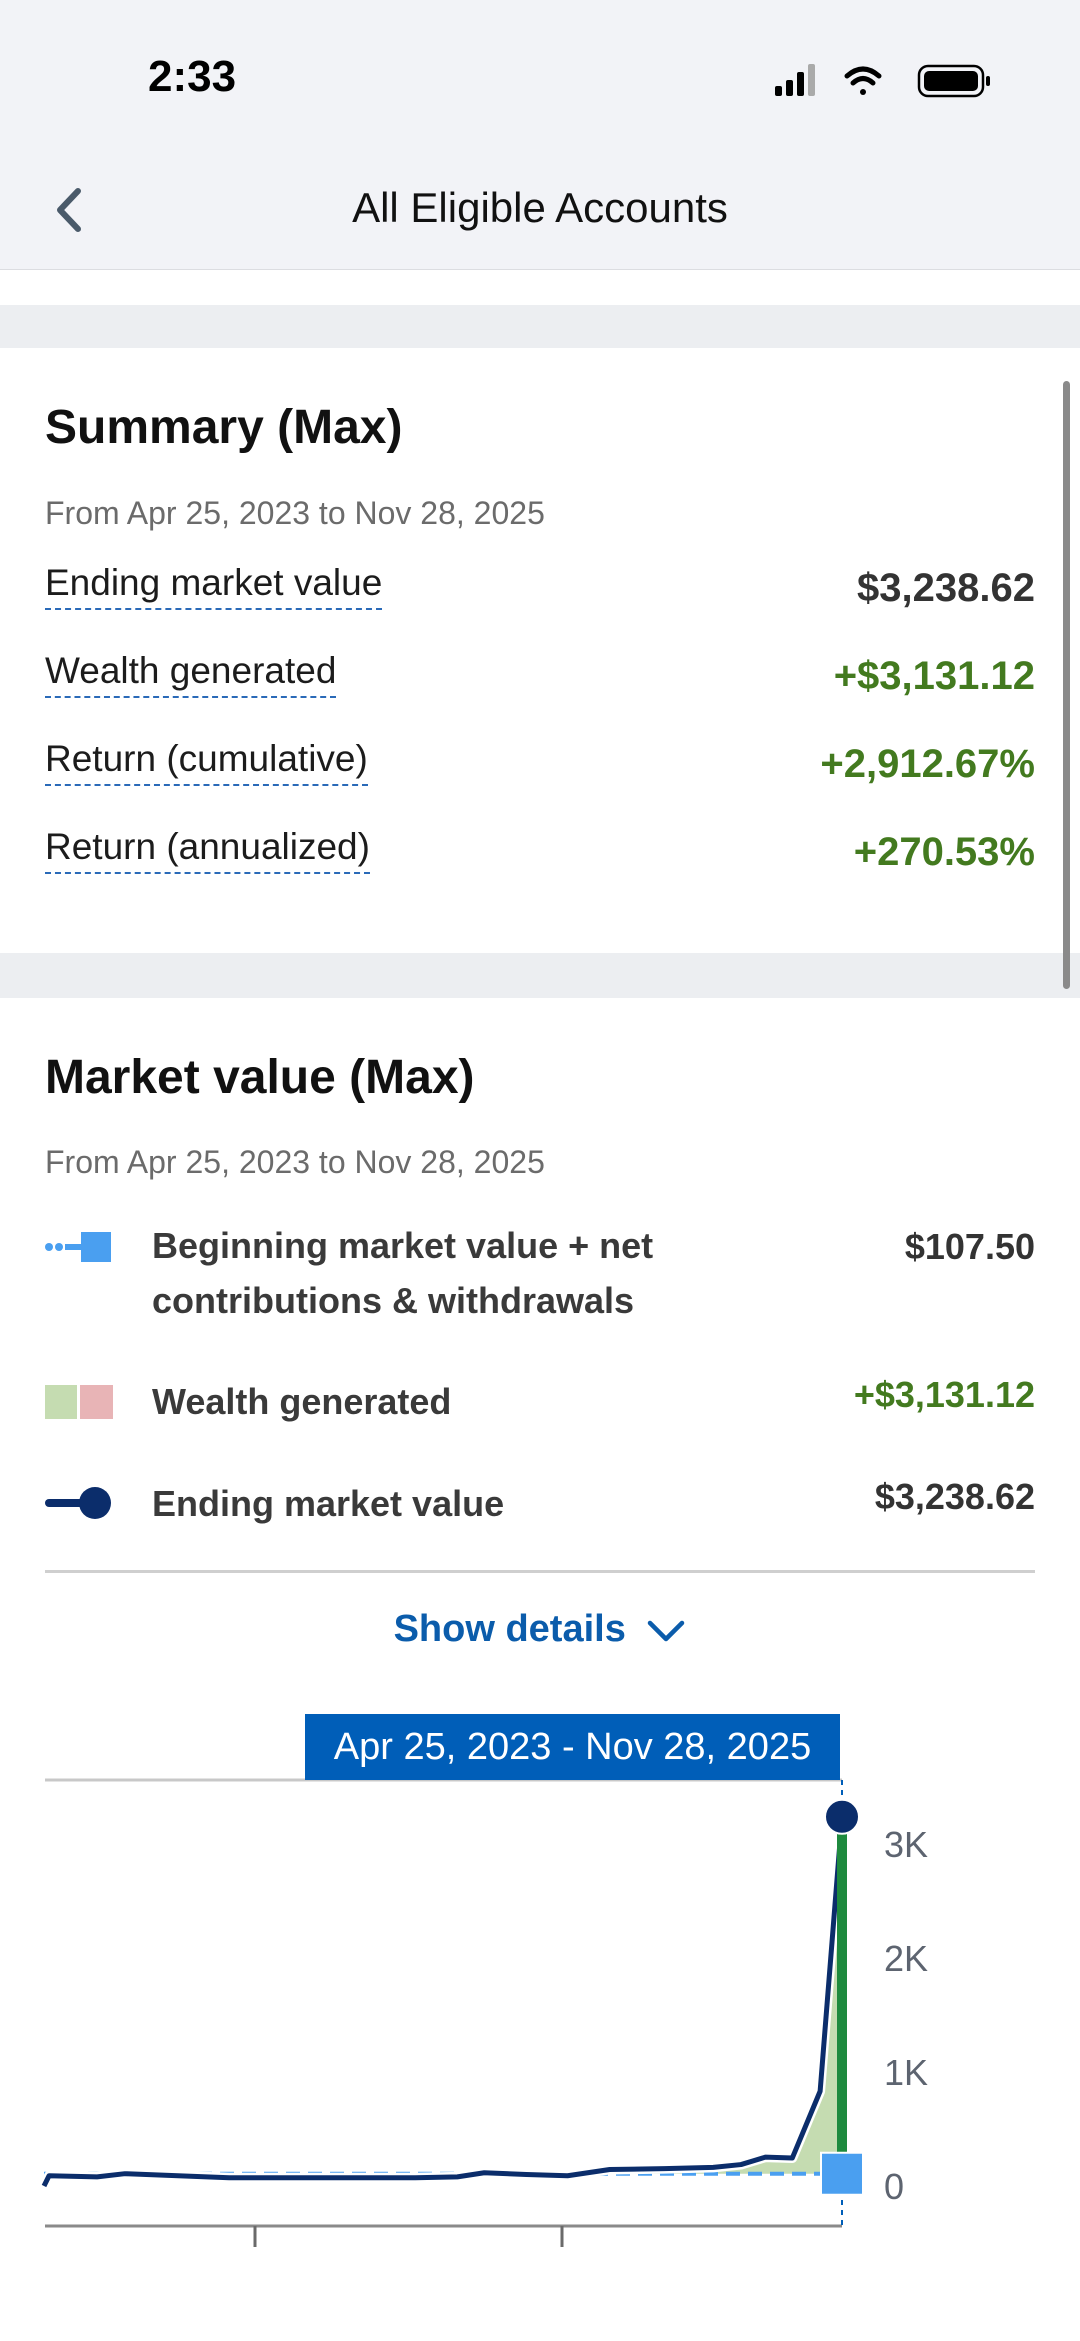 The height and width of the screenshot is (2341, 1080). I want to click on return-cumulative-value: +2,912.67%, so click(927, 764).